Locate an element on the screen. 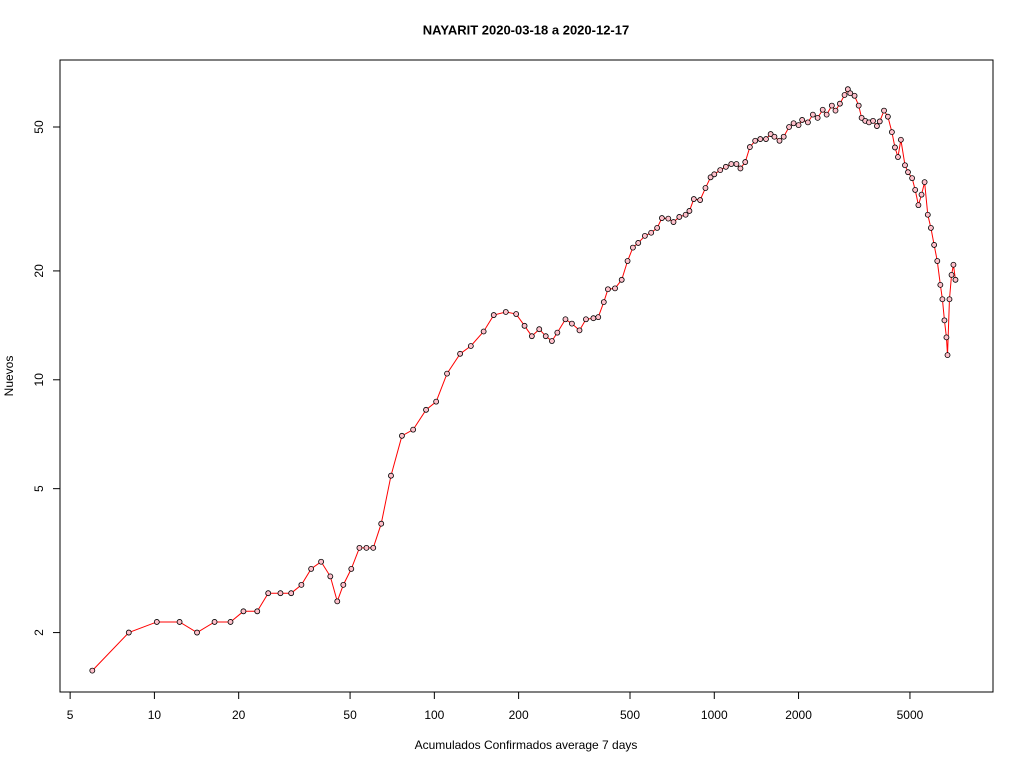  chart-title: NAYARIT 2020-03-18 a 2020-12-17 is located at coordinates (526, 29).